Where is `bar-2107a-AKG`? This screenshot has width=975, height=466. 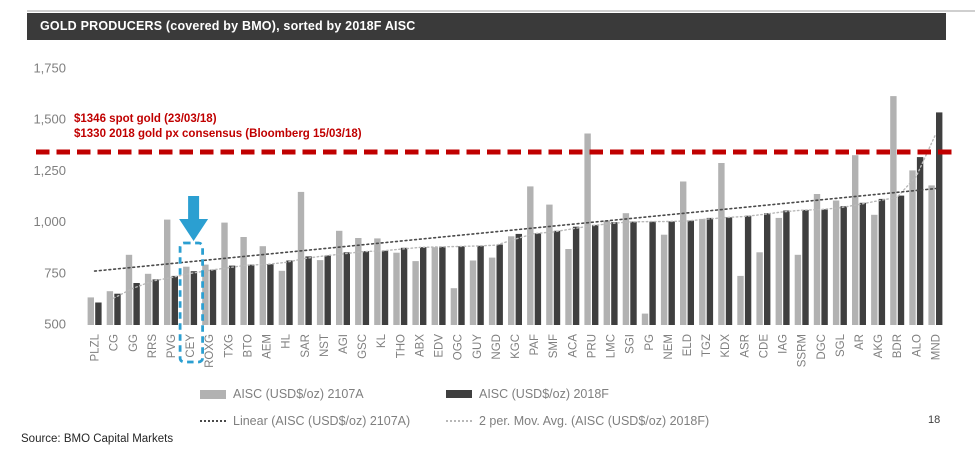 bar-2107a-AKG is located at coordinates (874, 269).